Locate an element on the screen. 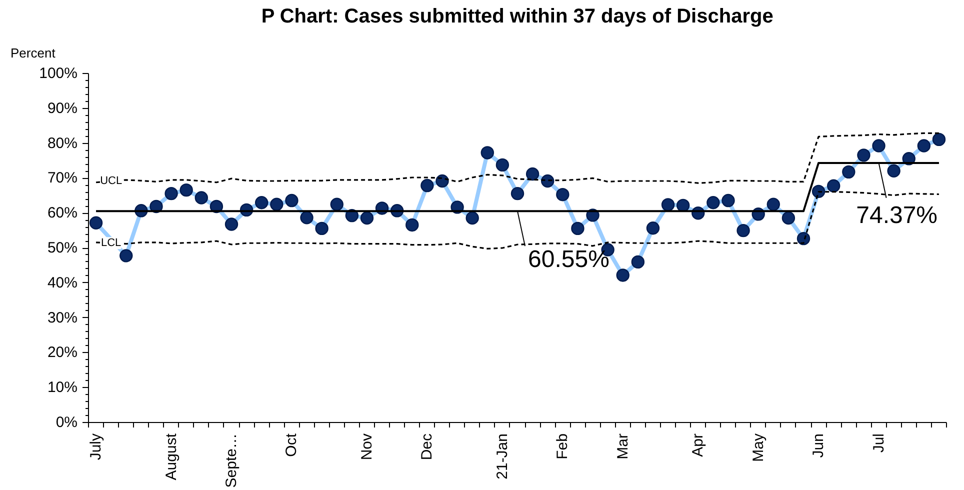  x-tick-label: Feb is located at coordinates (563, 446).